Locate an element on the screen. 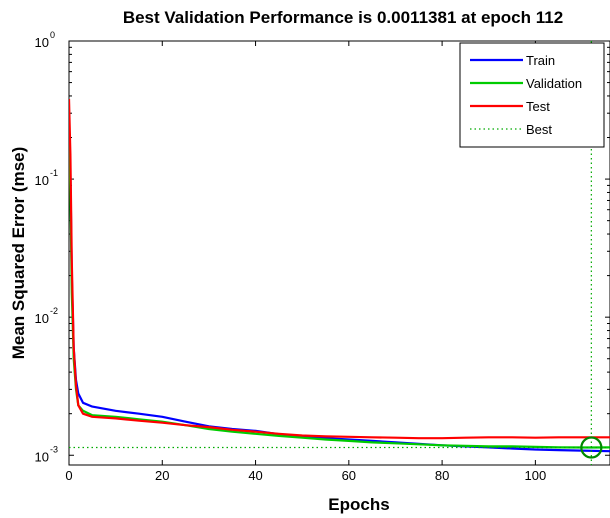 The image size is (610, 518). legend-label-train: Train is located at coordinates (540, 60).